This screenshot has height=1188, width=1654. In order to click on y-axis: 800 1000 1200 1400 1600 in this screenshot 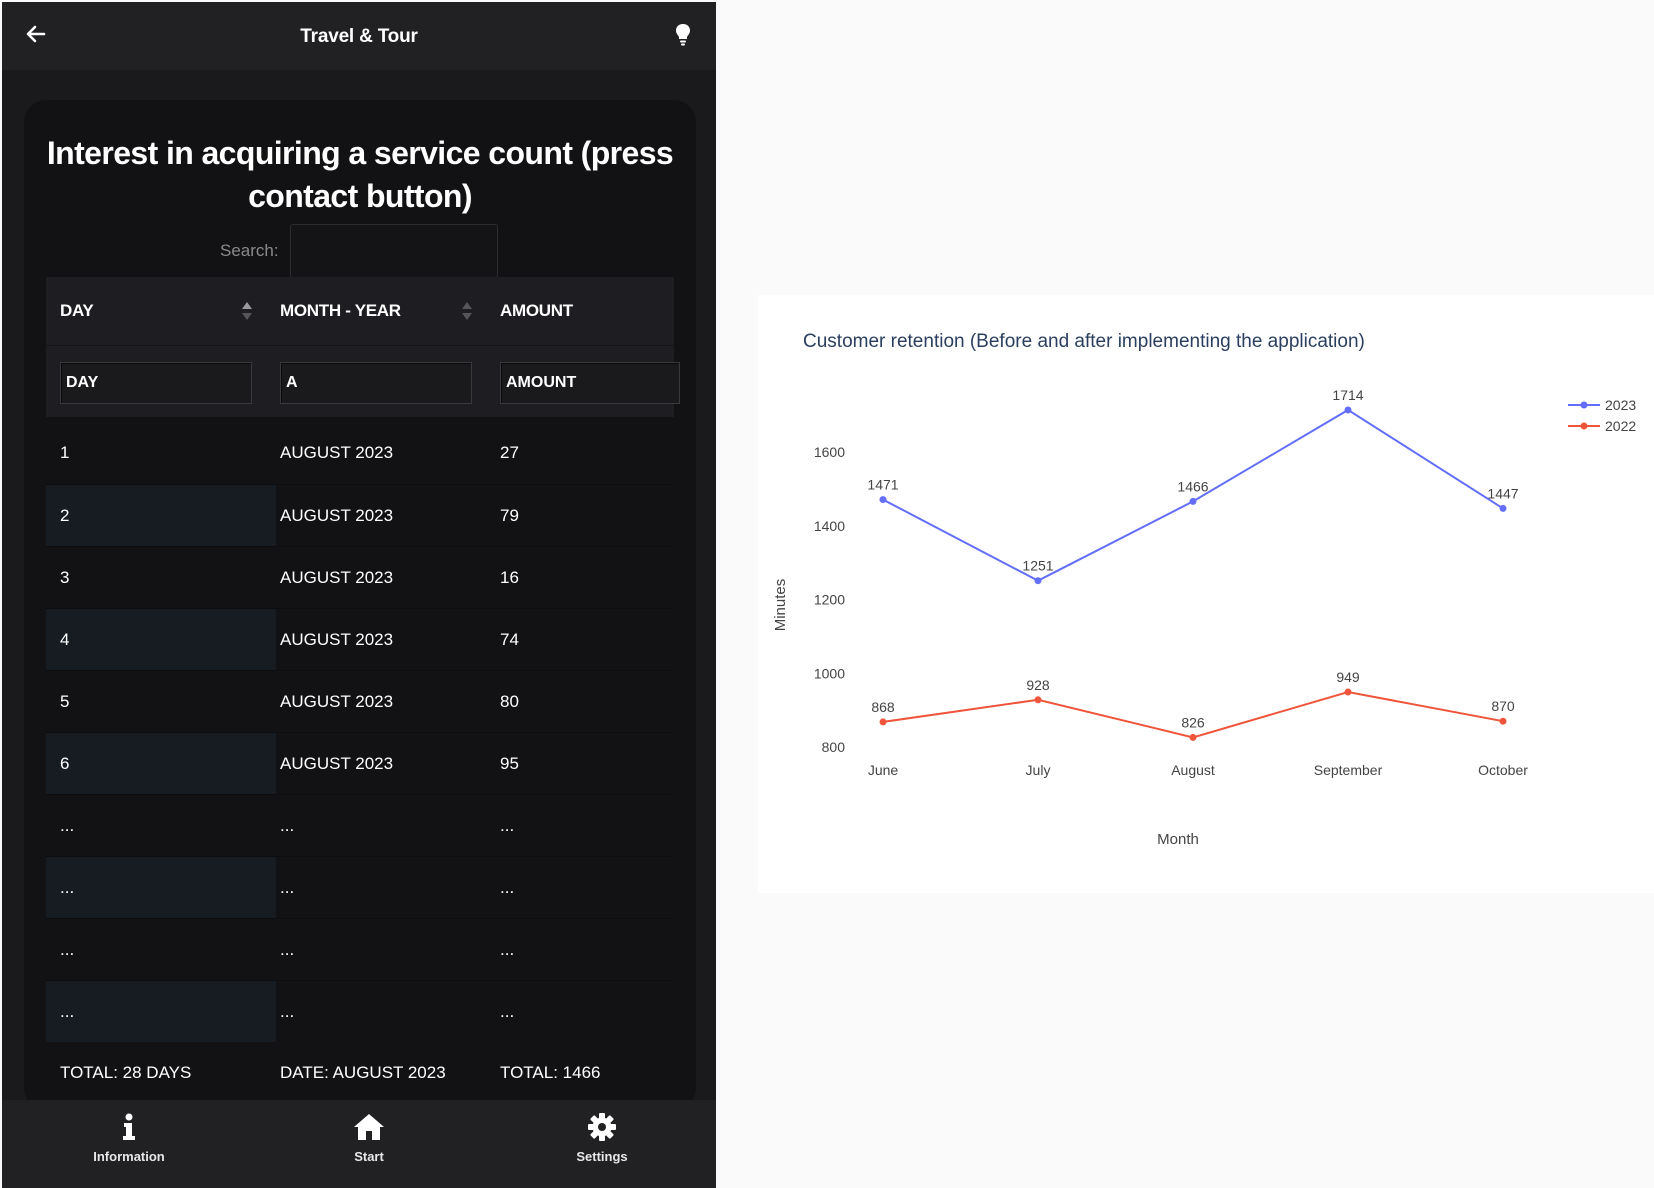, I will do `click(829, 599)`.